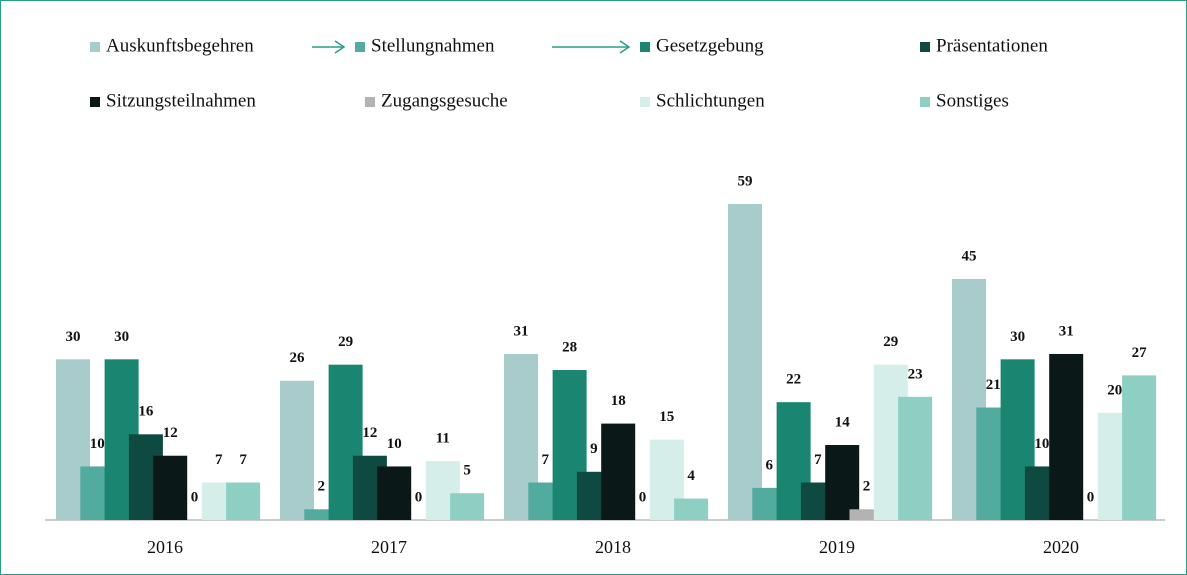 The image size is (1187, 575). What do you see at coordinates (443, 439) in the screenshot?
I see `value-label: 11` at bounding box center [443, 439].